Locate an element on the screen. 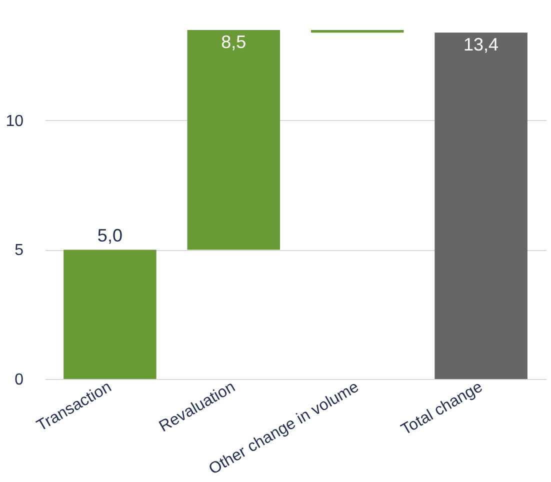 This screenshot has width=551, height=482. data-label: 8,5 is located at coordinates (233, 42).